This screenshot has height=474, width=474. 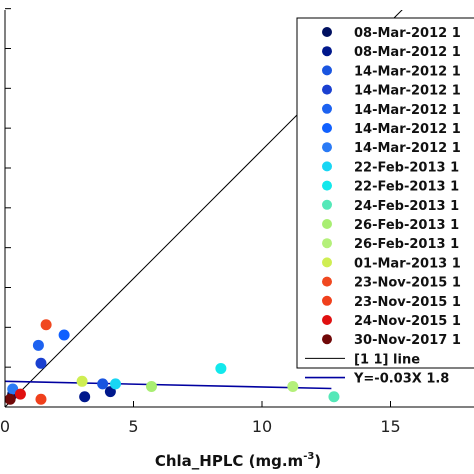 What do you see at coordinates (5, 426) in the screenshot?
I see `x-tick-label: 0` at bounding box center [5, 426].